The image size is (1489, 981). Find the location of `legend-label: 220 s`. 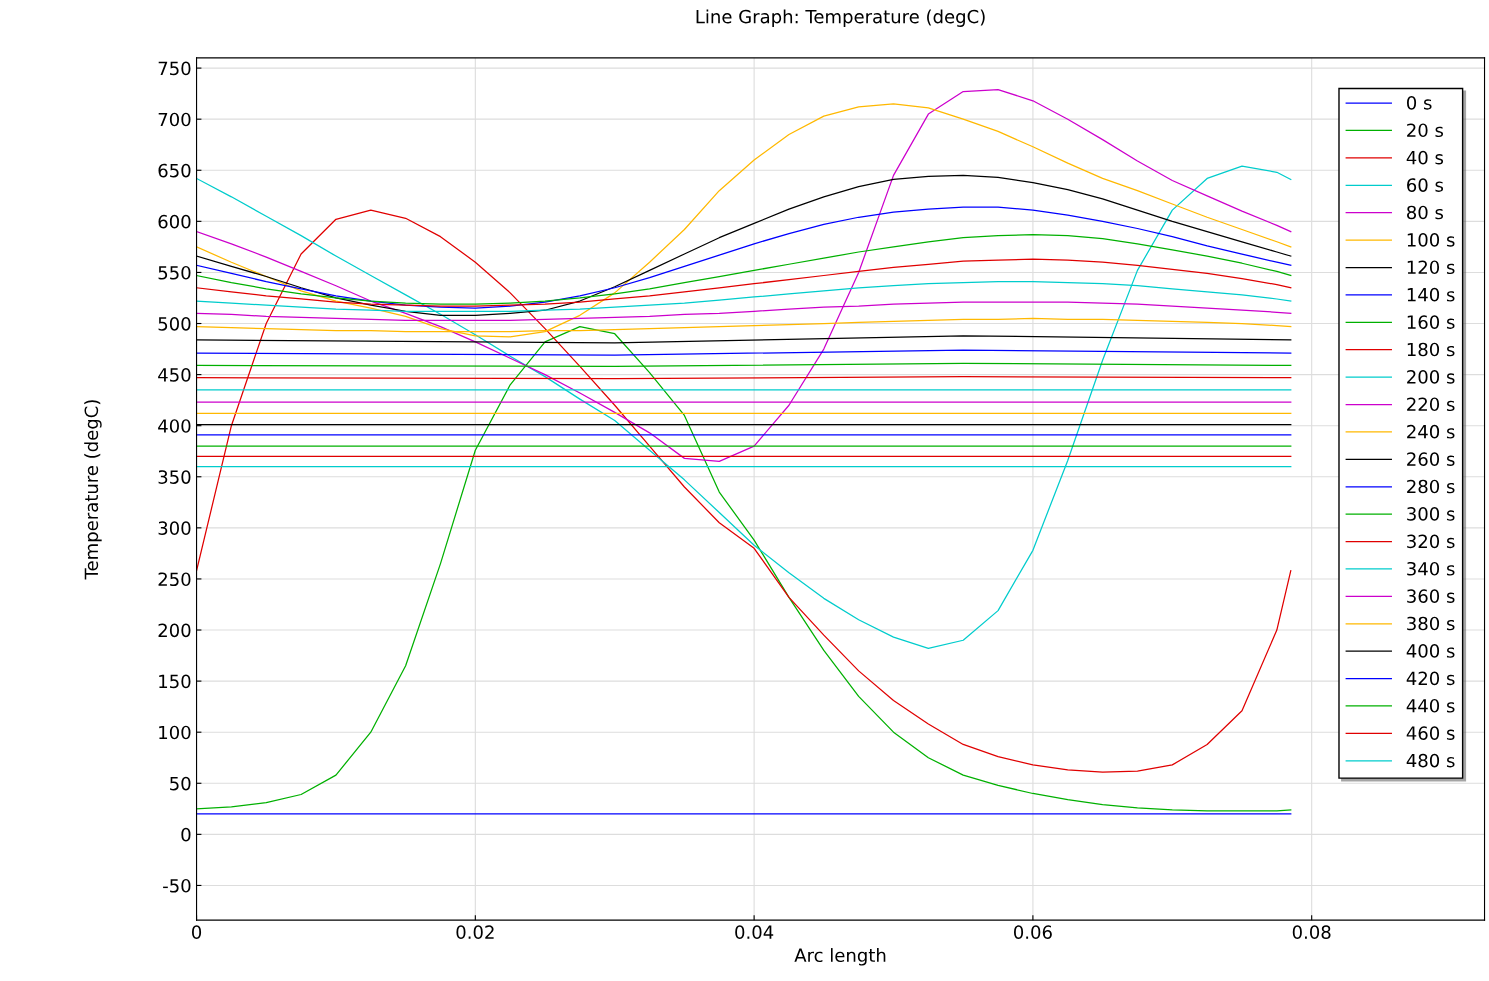

legend-label: 220 s is located at coordinates (1431, 404).